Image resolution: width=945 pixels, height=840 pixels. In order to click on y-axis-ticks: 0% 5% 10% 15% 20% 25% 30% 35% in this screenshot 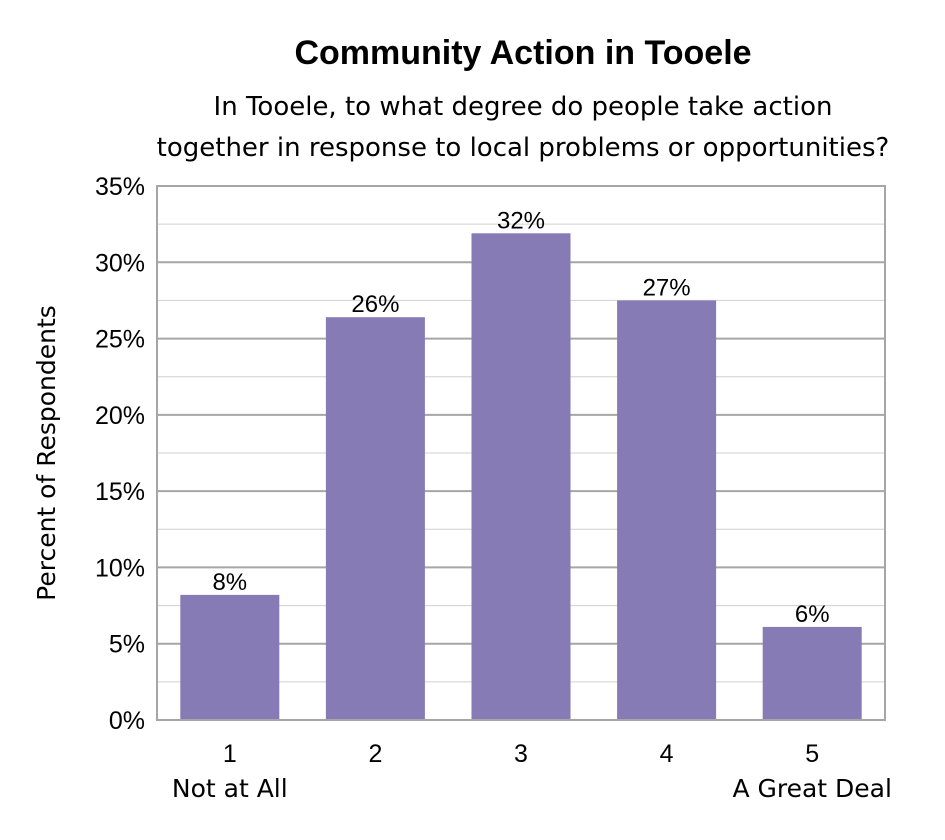, I will do `click(120, 454)`.